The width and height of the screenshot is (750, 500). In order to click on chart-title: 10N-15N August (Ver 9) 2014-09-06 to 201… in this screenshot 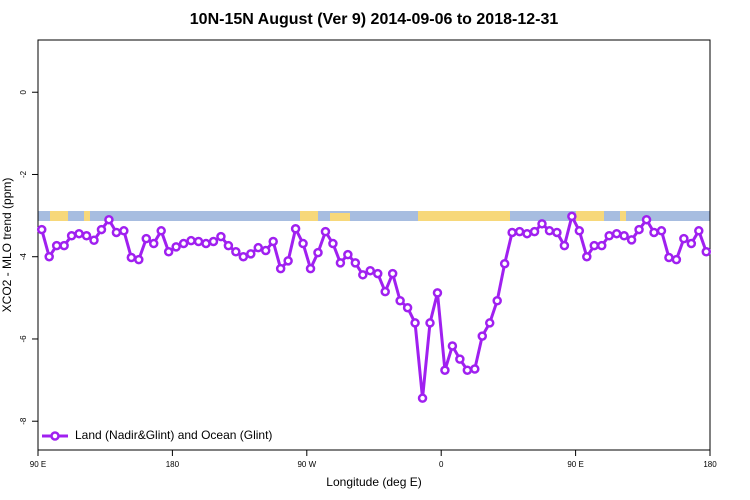, I will do `click(374, 19)`.